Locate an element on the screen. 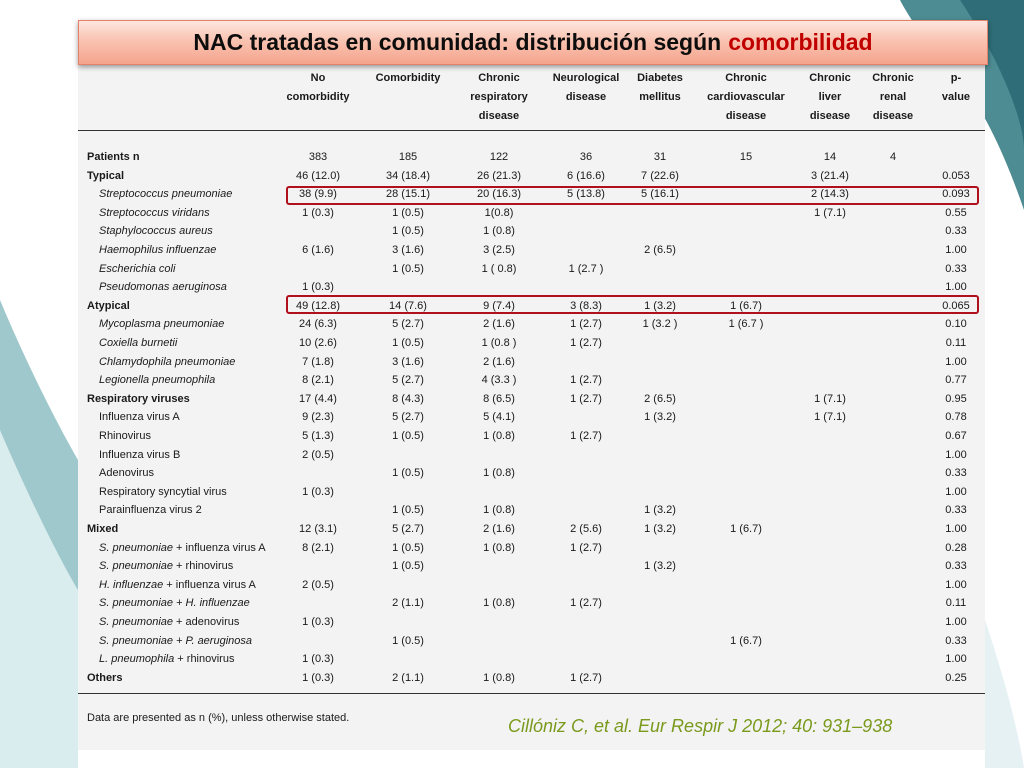 This screenshot has height=768, width=1024. table-cell: 185 is located at coordinates (408, 157).